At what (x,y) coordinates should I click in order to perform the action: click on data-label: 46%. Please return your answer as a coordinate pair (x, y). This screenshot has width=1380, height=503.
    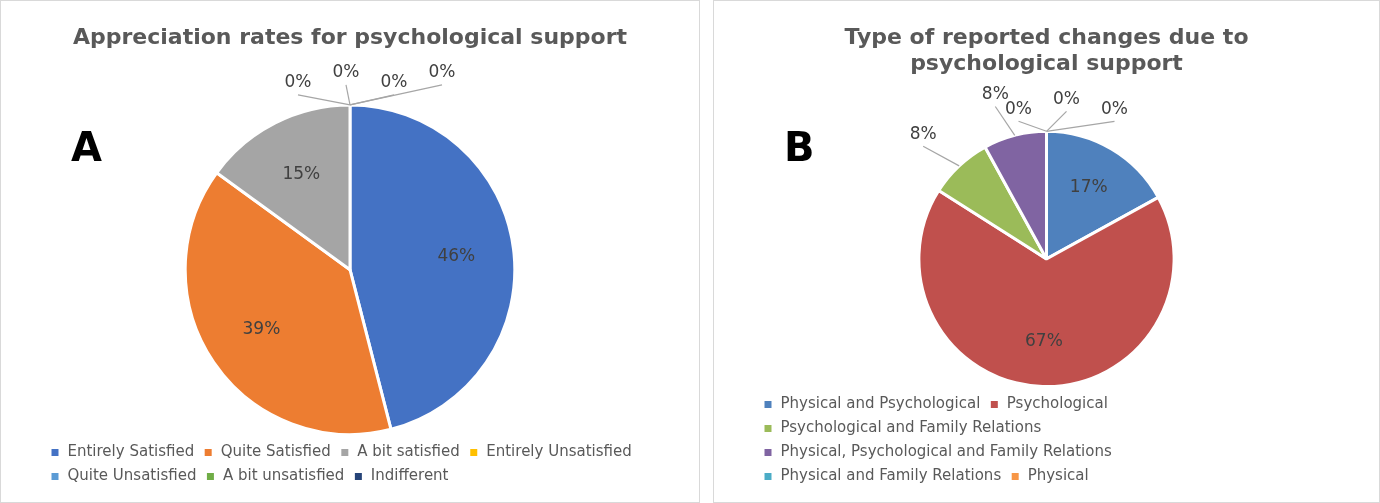
    Looking at the image, I should click on (456, 254).